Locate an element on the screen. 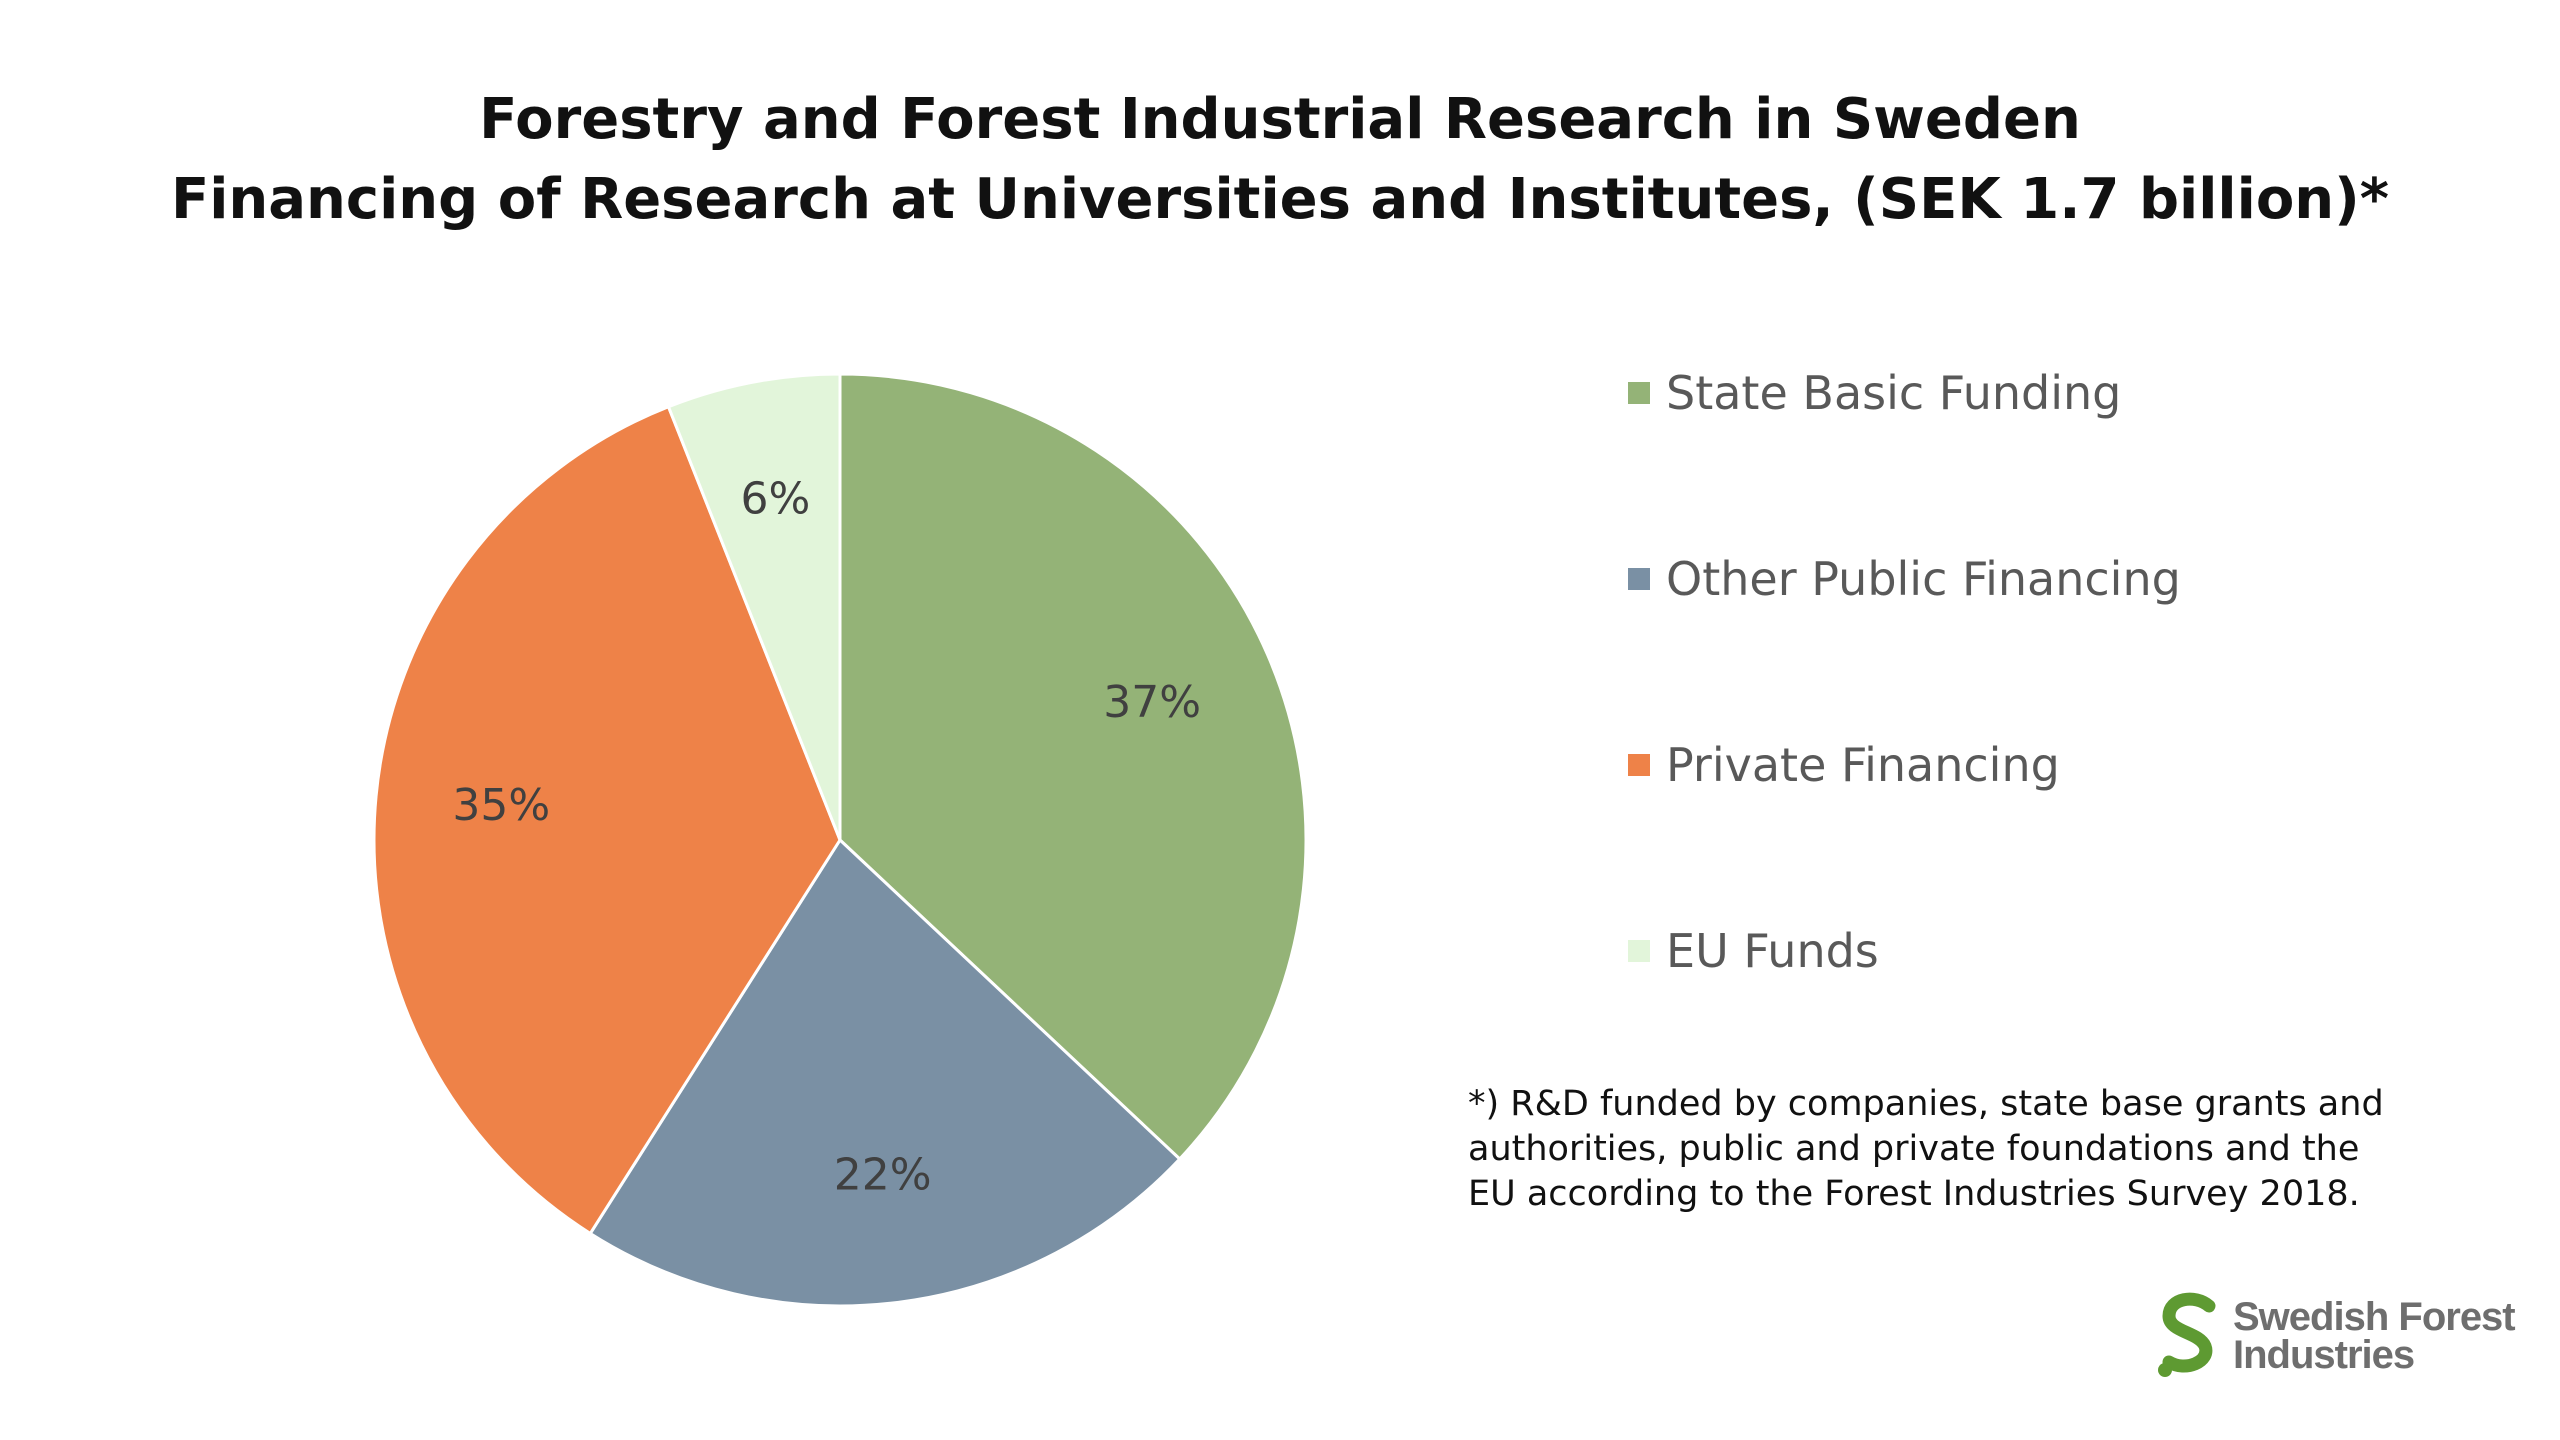  pie-slice-other-public-financing is located at coordinates (885, 1072).